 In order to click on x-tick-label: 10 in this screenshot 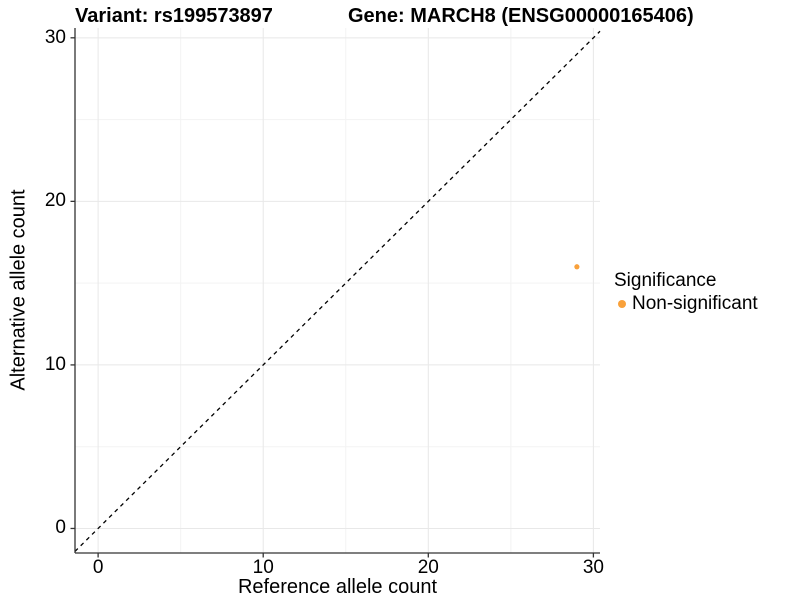, I will do `click(263, 567)`.